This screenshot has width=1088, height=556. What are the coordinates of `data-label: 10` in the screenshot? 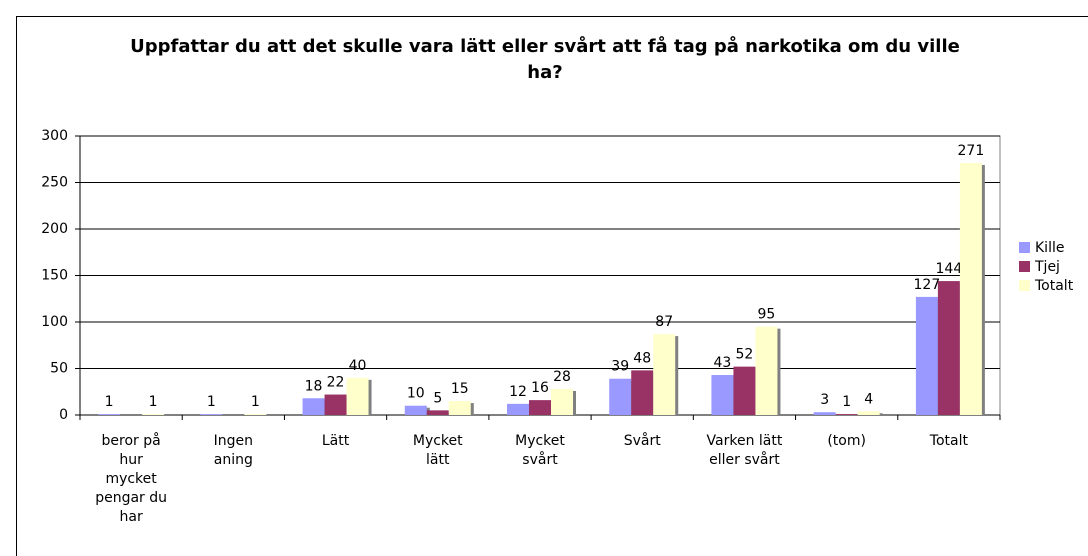 It's located at (416, 394).